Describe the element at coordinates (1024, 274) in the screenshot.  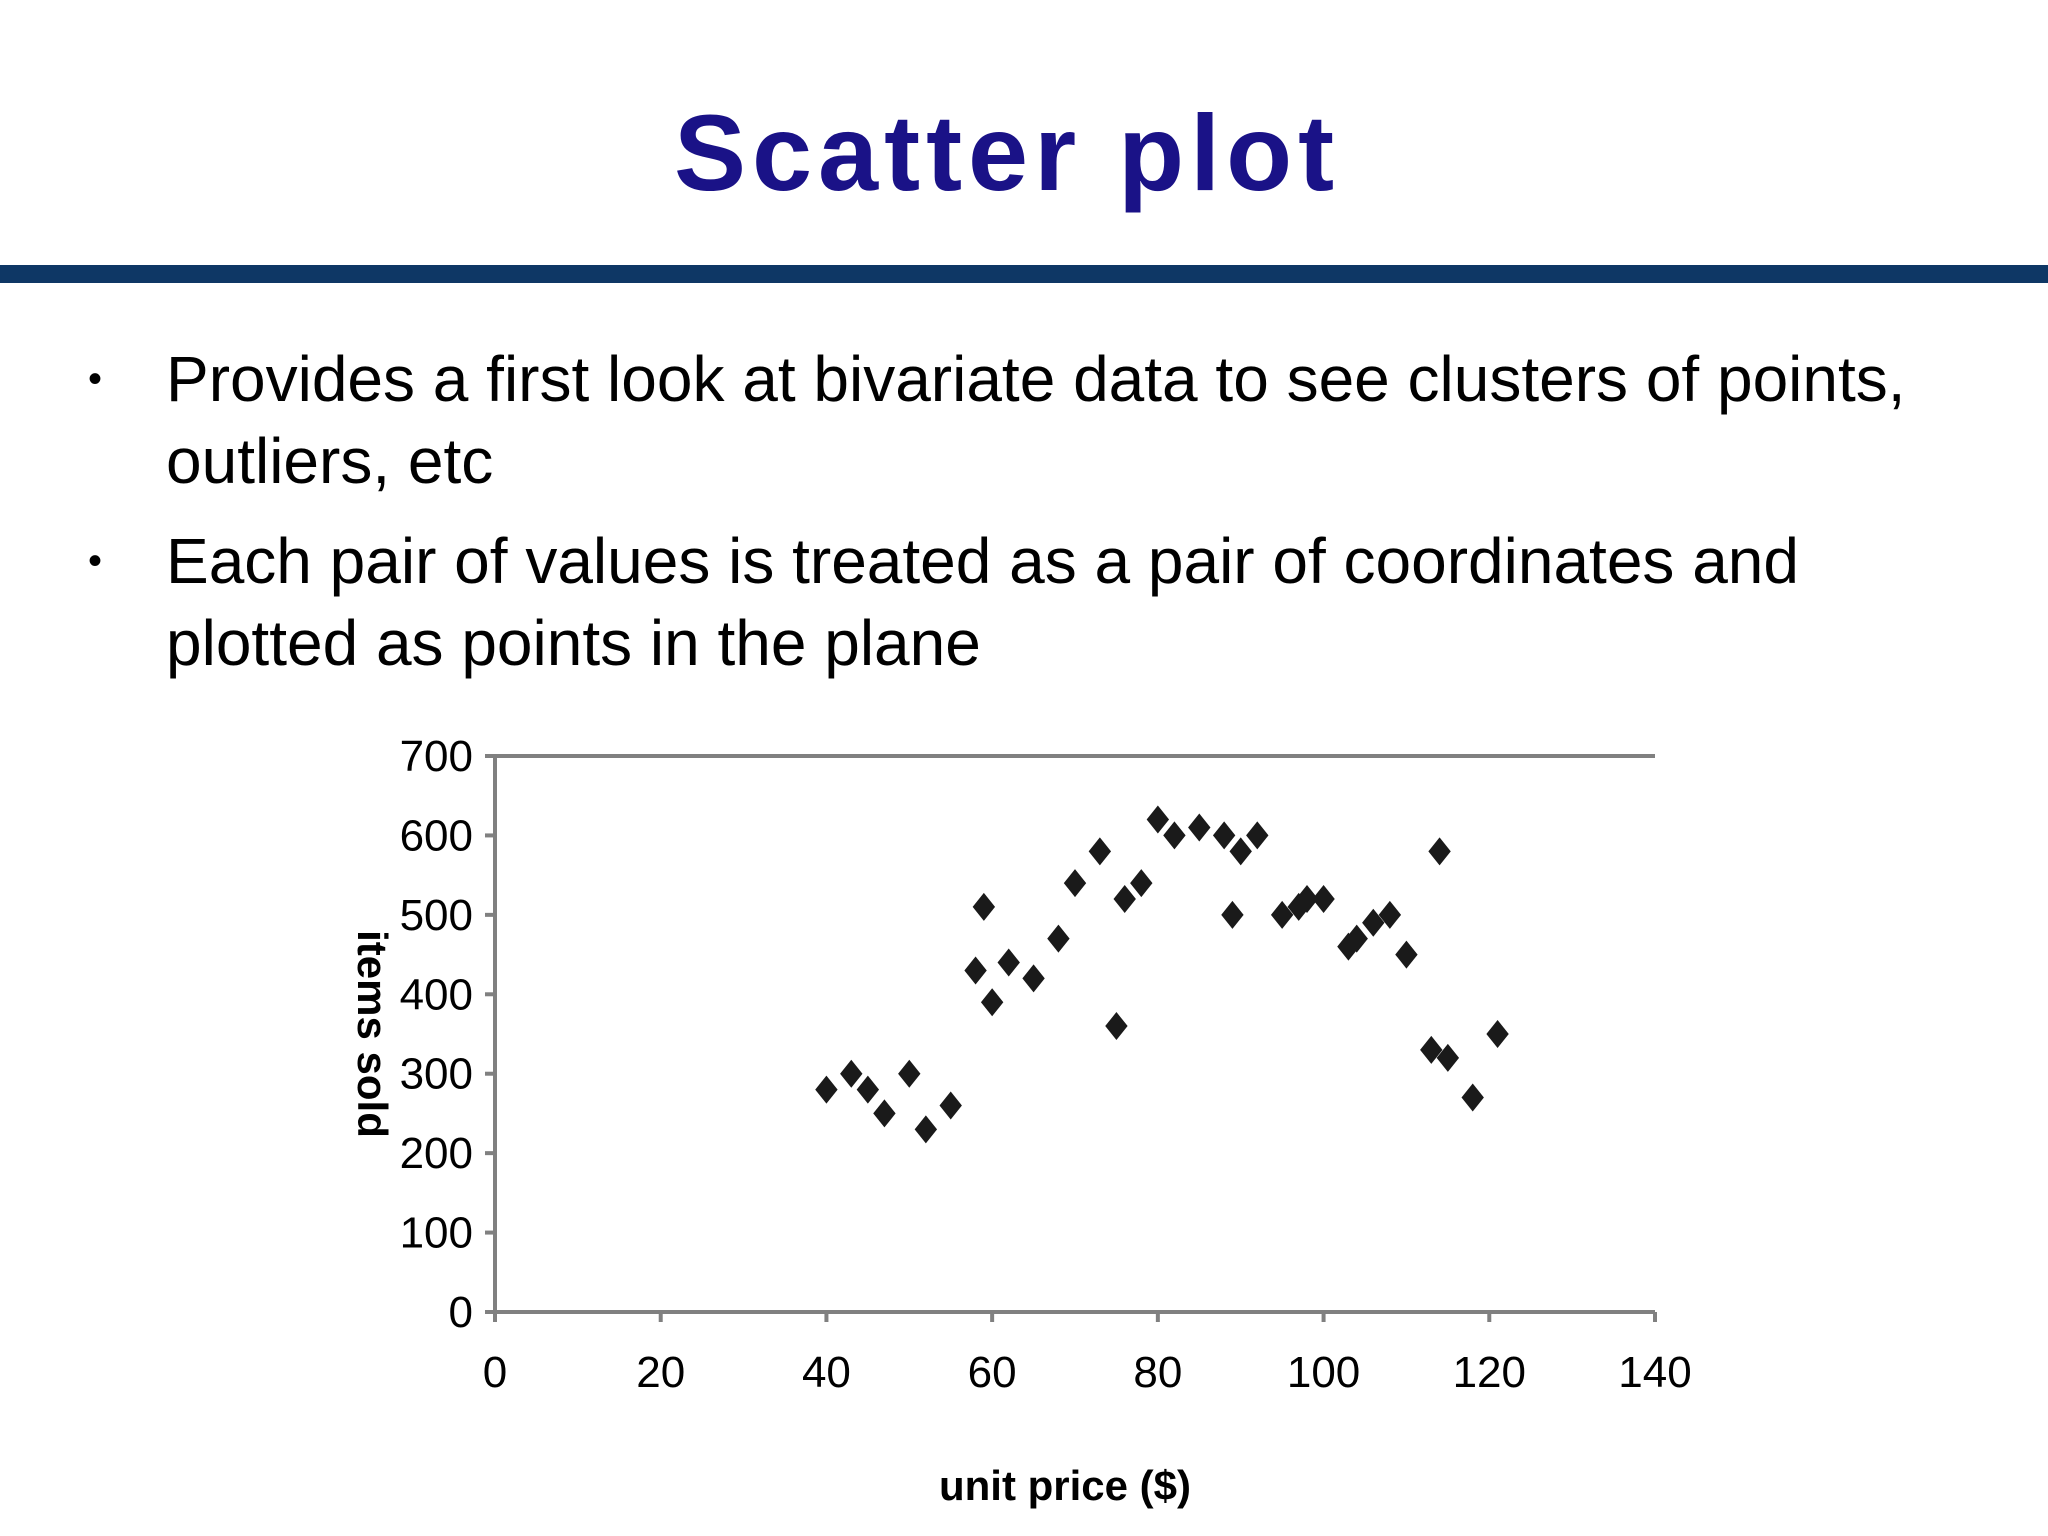
I see `title-divider` at that location.